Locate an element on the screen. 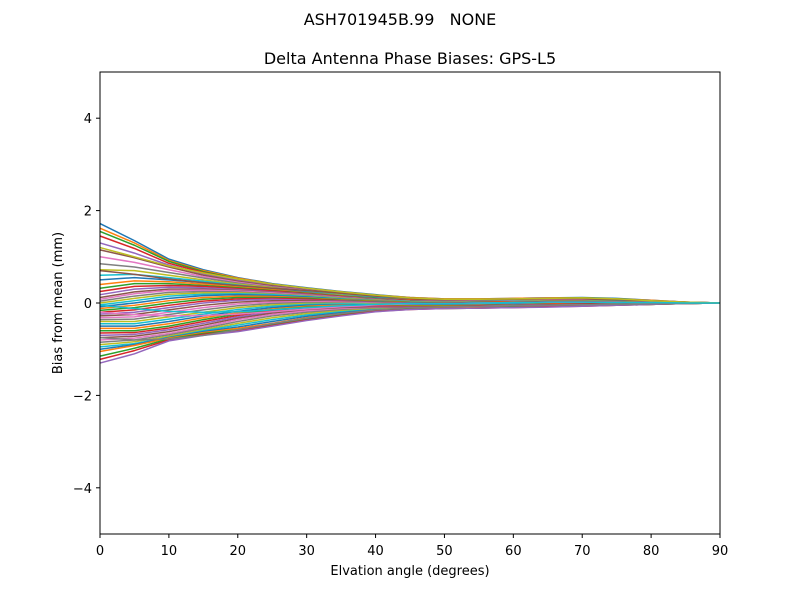  x-tick-label: 40 is located at coordinates (375, 551).